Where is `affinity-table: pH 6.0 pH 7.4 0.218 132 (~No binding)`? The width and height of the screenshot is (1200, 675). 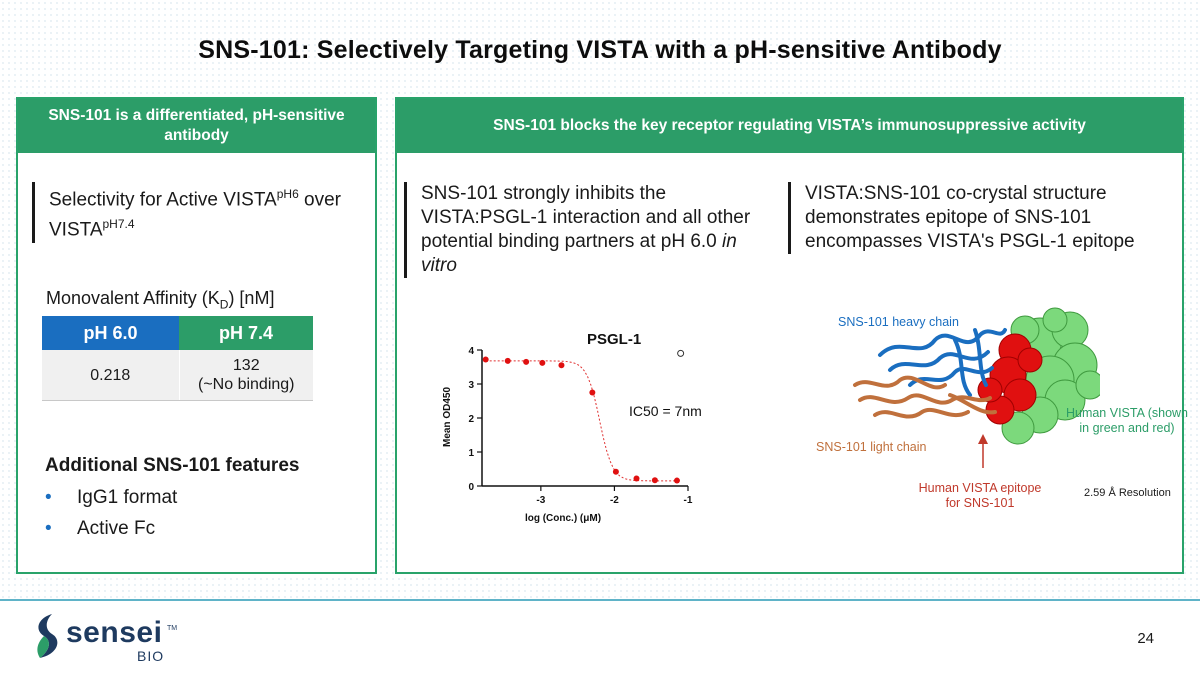
affinity-table: pH 6.0 pH 7.4 0.218 132 (~No binding) is located at coordinates (177, 358).